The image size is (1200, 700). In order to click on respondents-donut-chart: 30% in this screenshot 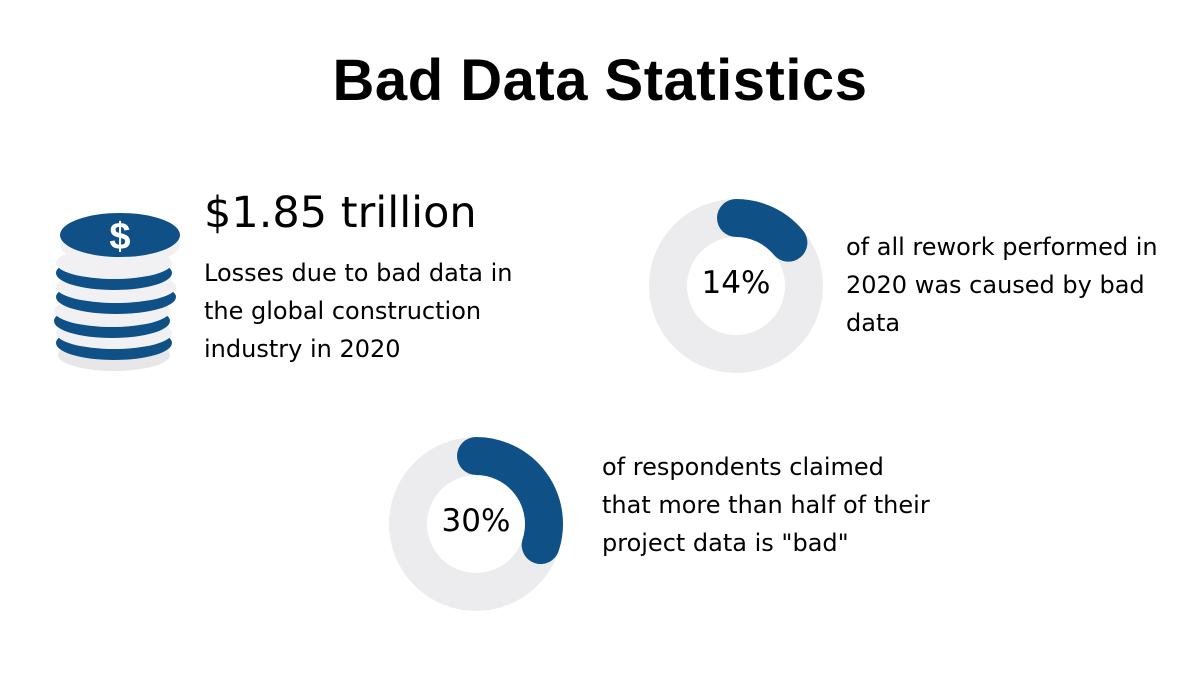, I will do `click(476, 524)`.